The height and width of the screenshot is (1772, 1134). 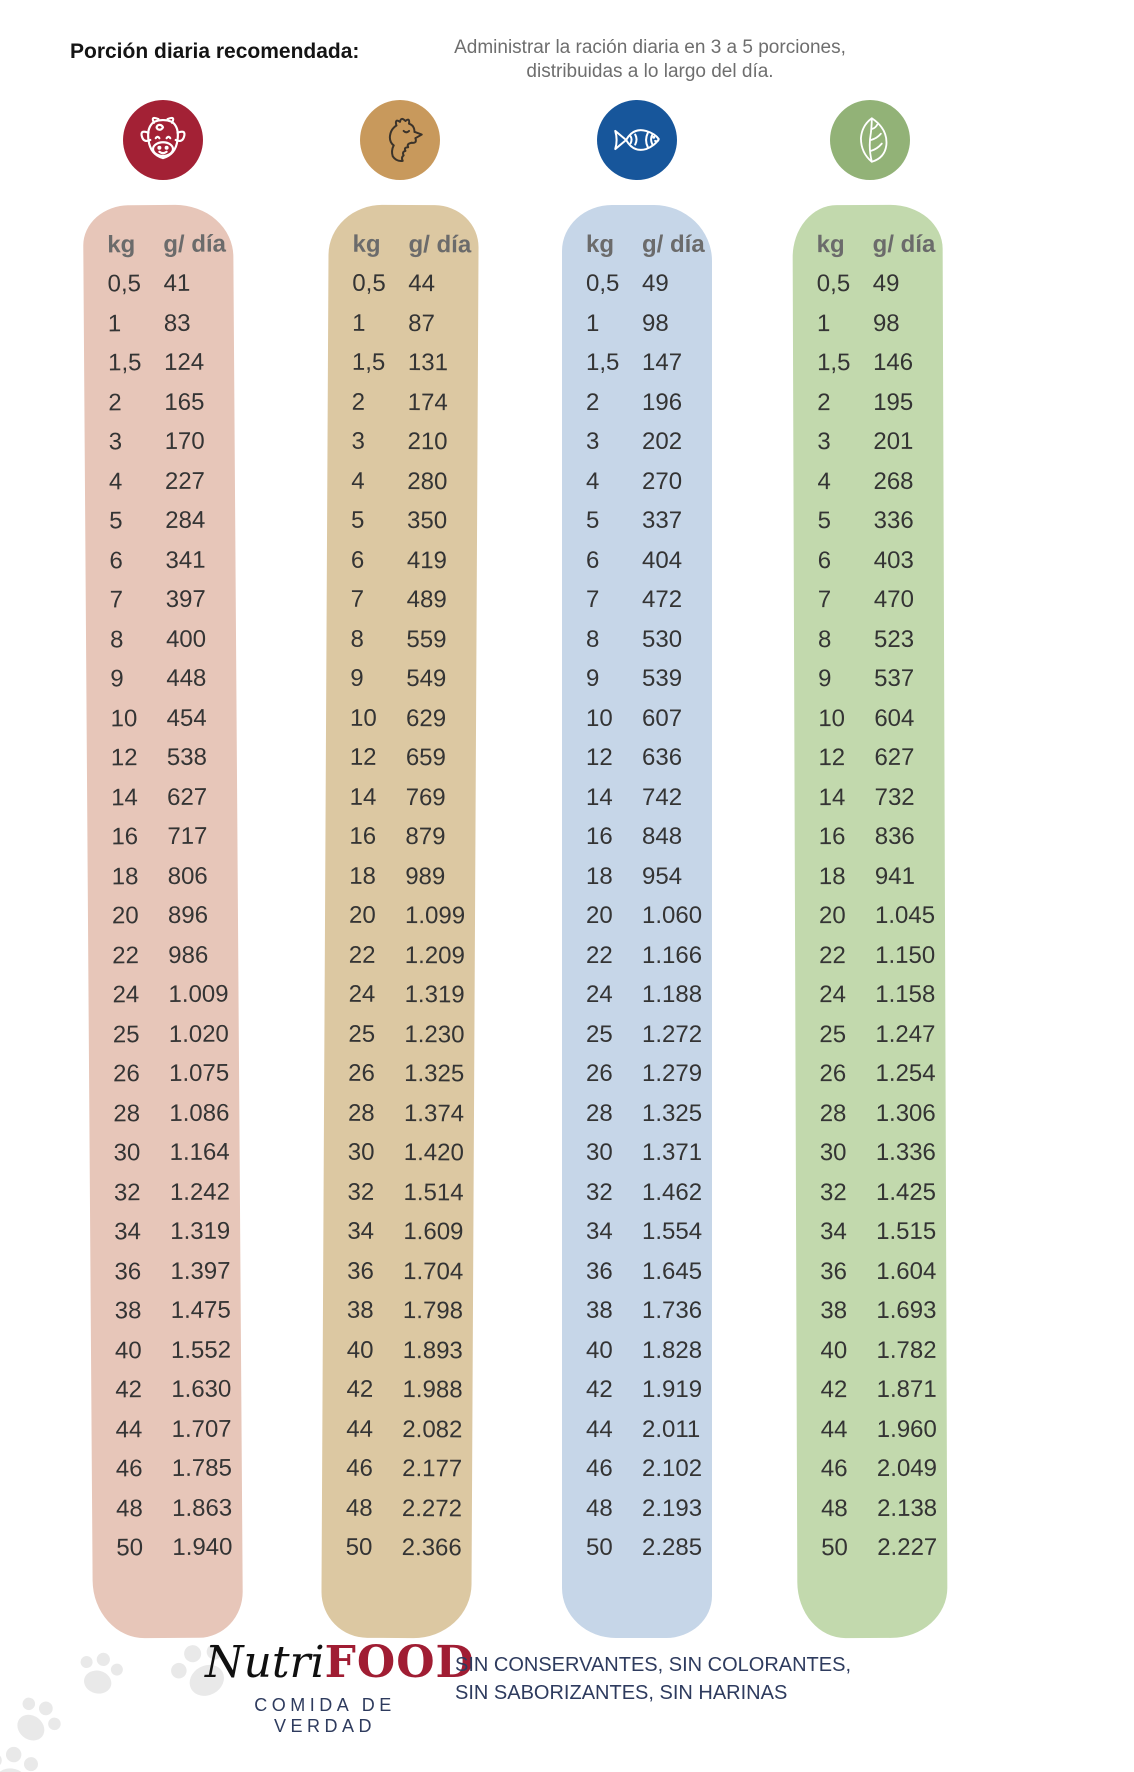 What do you see at coordinates (673, 244) in the screenshot?
I see `g-per-day-header: g/ día` at bounding box center [673, 244].